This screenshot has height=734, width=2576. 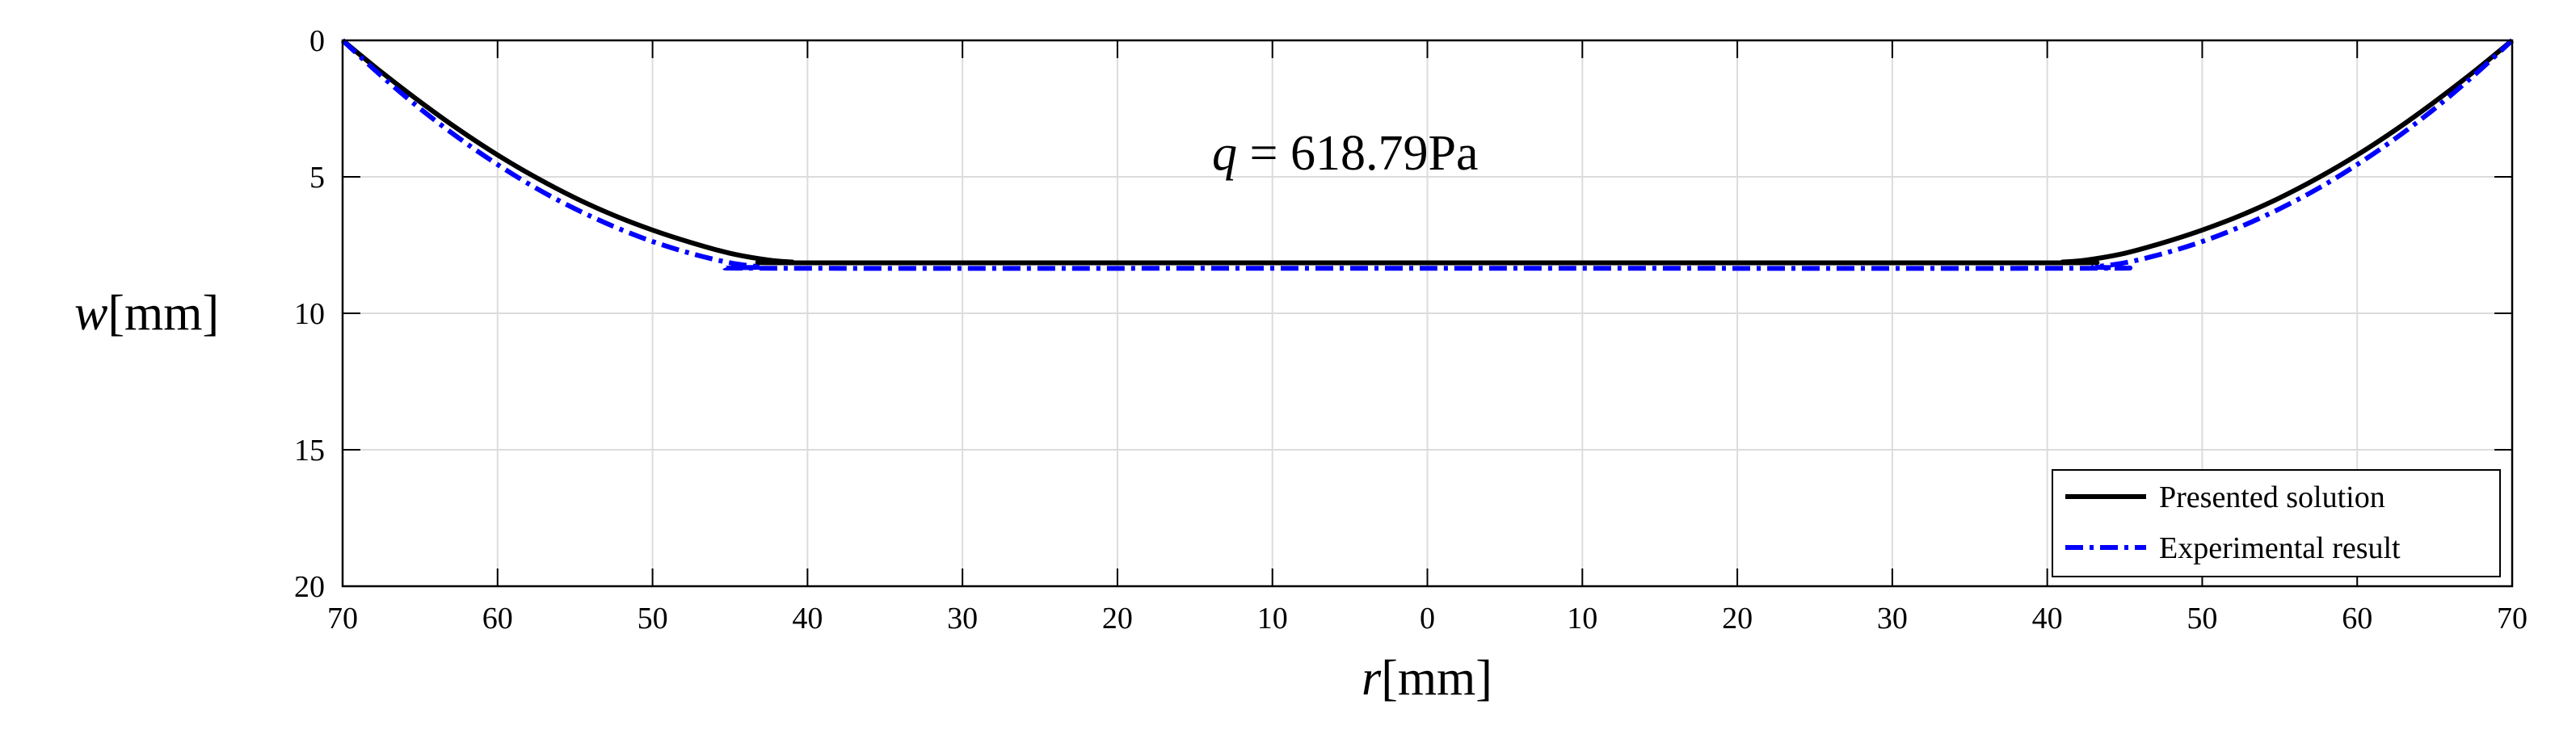 What do you see at coordinates (317, 41) in the screenshot?
I see `y-tick-label: 0` at bounding box center [317, 41].